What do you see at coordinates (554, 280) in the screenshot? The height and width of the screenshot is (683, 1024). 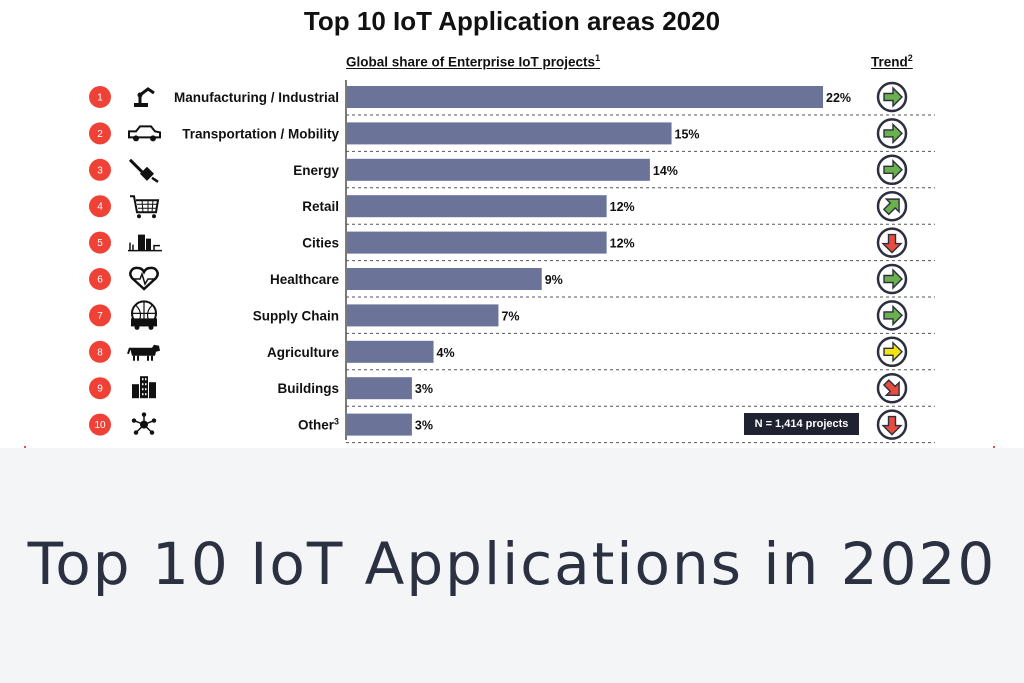 I see `value-label: 9%` at bounding box center [554, 280].